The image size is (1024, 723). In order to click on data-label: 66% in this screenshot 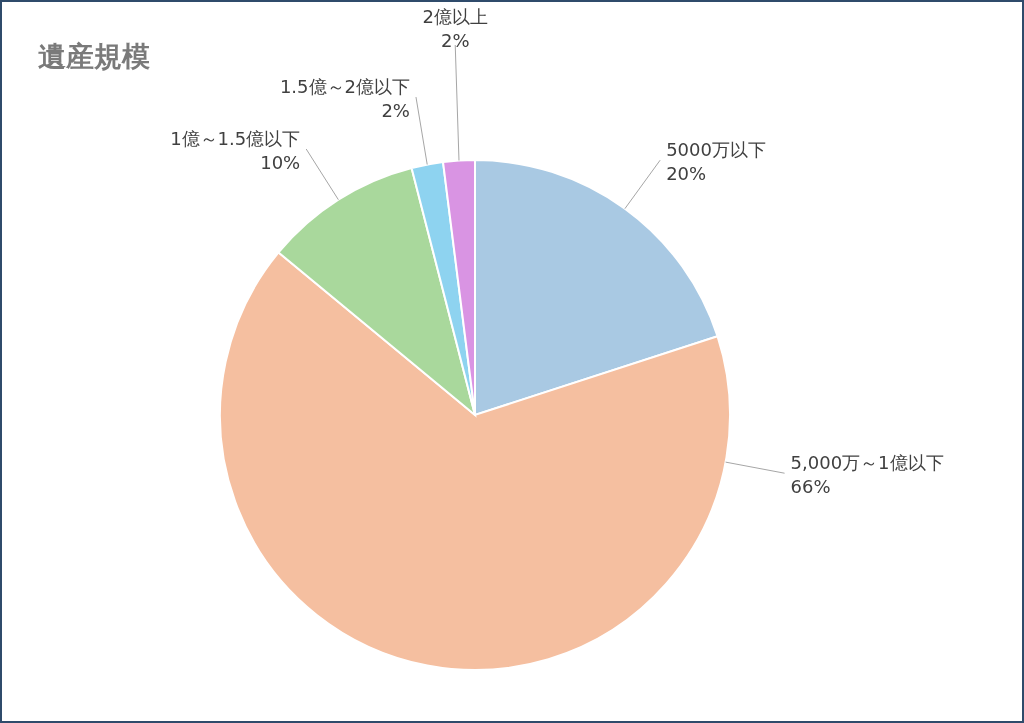, I will do `click(810, 487)`.